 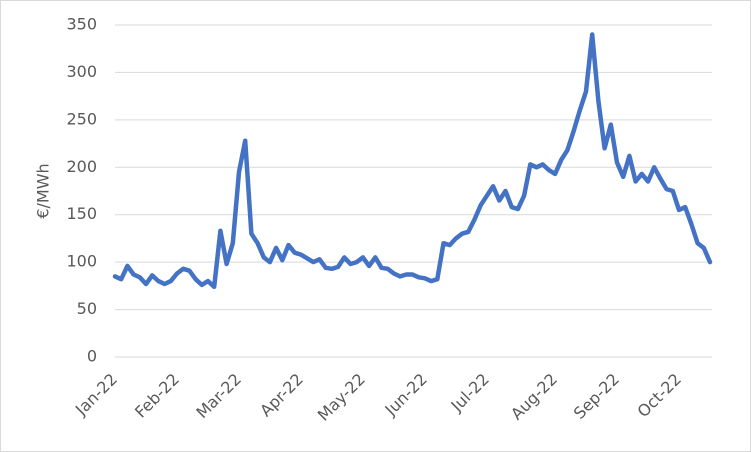 What do you see at coordinates (81, 24) in the screenshot?
I see `y-tick-label: 350` at bounding box center [81, 24].